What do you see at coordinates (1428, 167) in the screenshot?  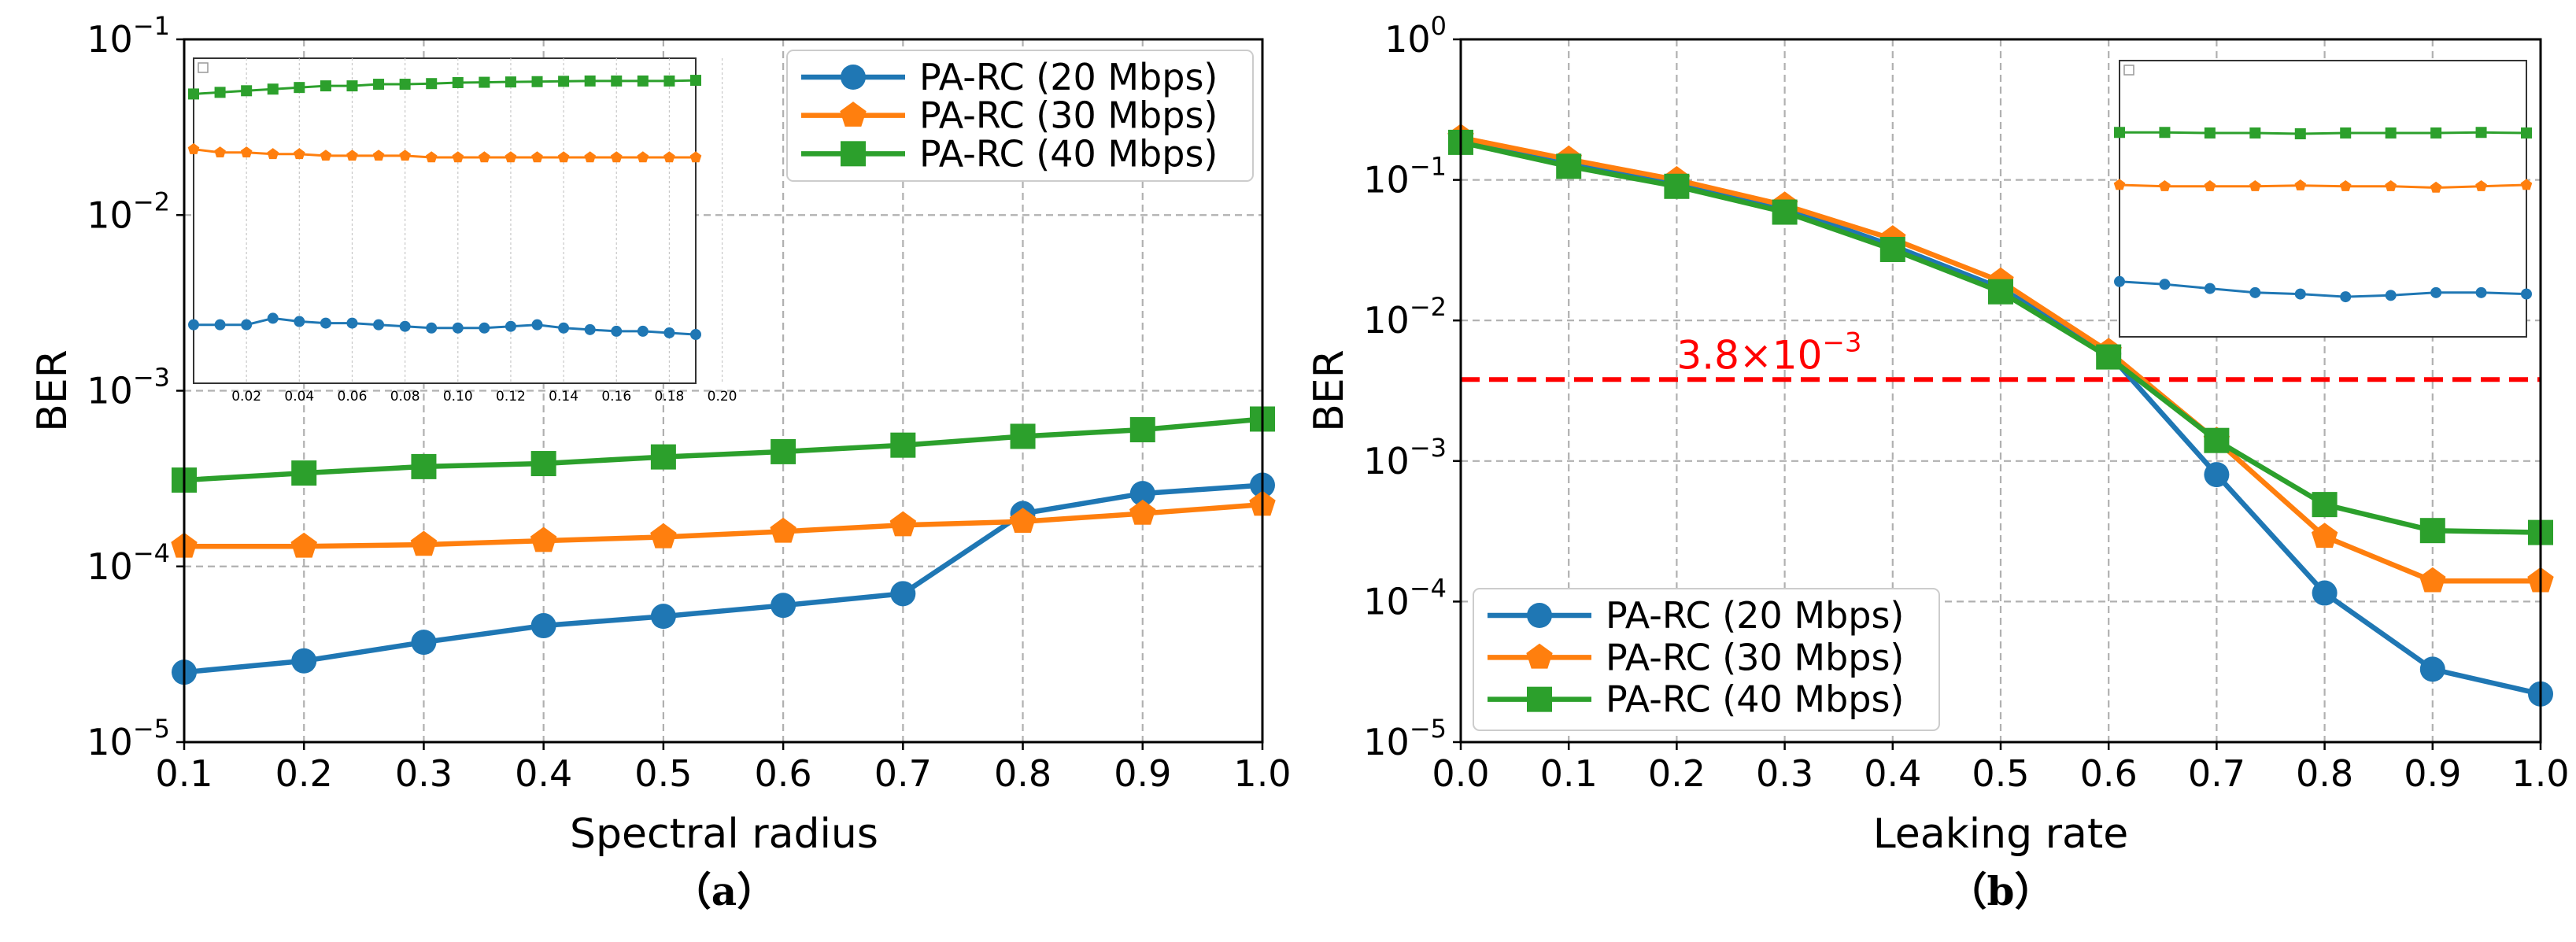 I see `y-tick-exponent: −1` at bounding box center [1428, 167].